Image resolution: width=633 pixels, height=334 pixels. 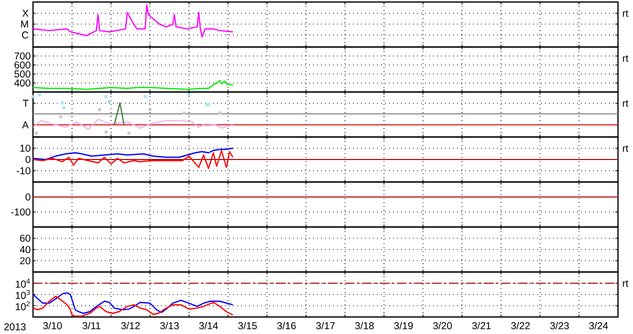 What do you see at coordinates (22, 56) in the screenshot?
I see `y-tick-label: 700` at bounding box center [22, 56].